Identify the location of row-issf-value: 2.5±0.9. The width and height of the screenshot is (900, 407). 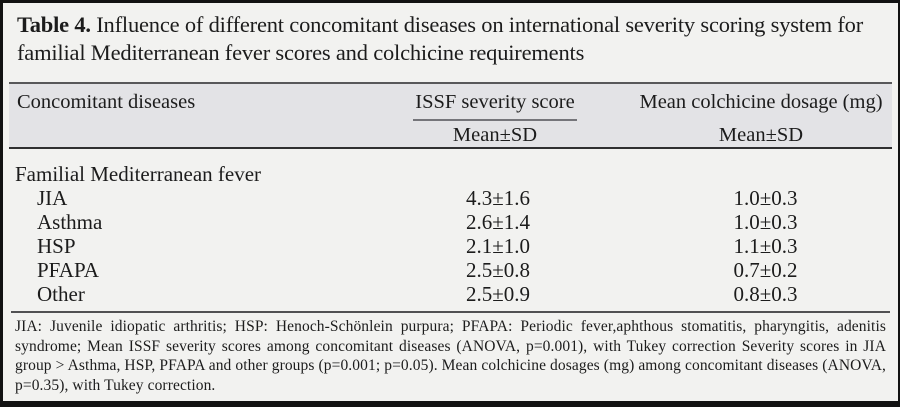
(498, 294).